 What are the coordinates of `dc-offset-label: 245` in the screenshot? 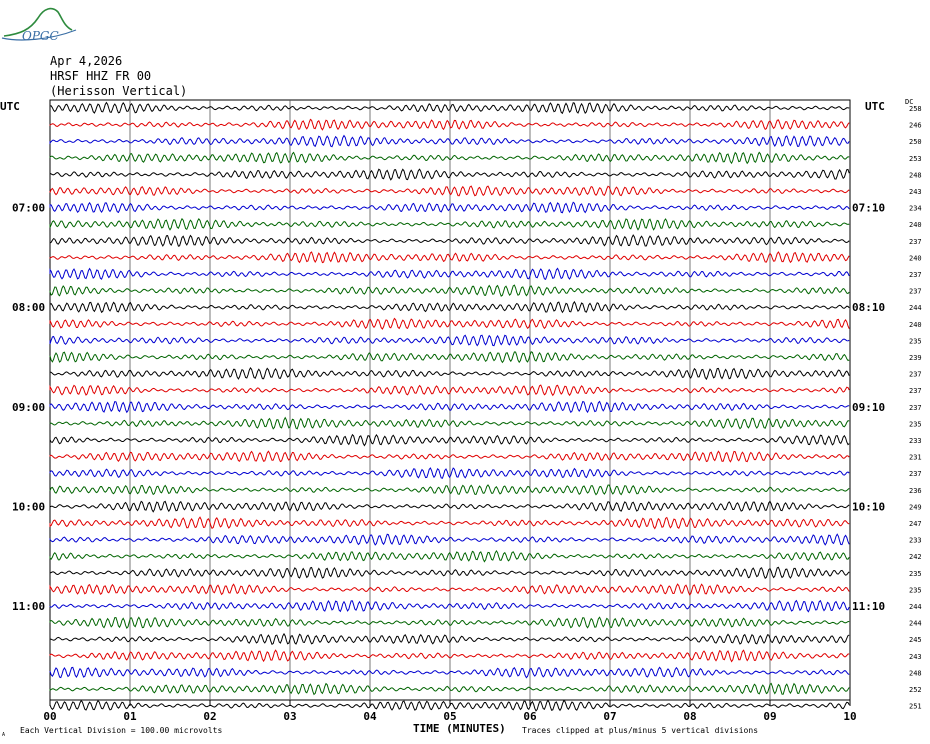 It's located at (915, 640).